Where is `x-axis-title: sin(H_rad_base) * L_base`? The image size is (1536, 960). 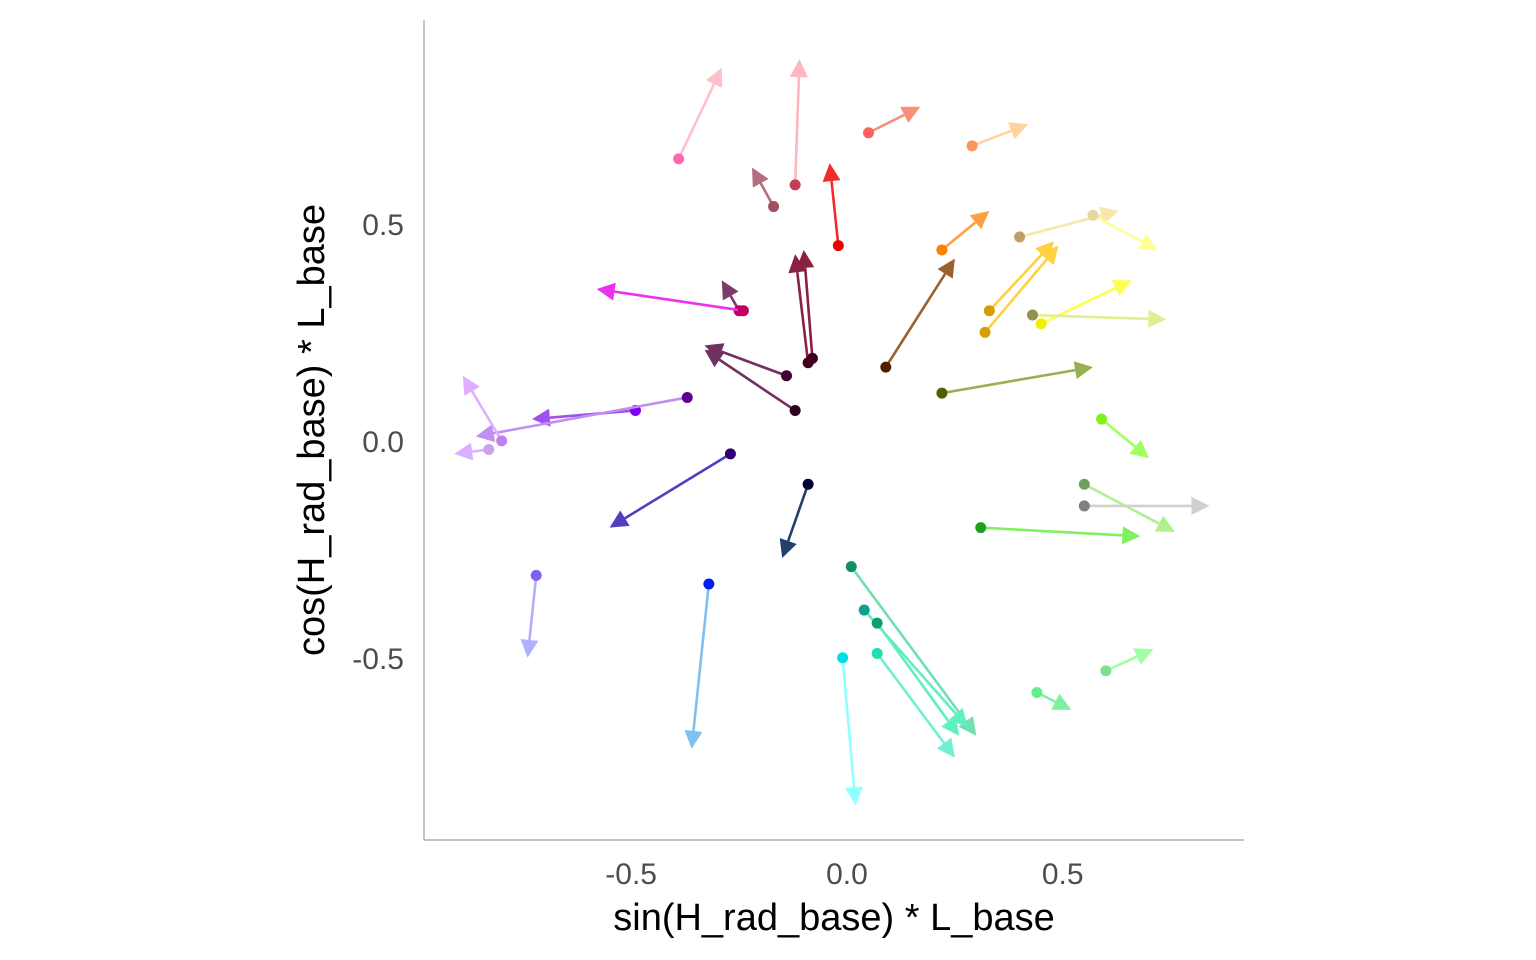 x-axis-title: sin(H_rad_base) * L_base is located at coordinates (834, 918).